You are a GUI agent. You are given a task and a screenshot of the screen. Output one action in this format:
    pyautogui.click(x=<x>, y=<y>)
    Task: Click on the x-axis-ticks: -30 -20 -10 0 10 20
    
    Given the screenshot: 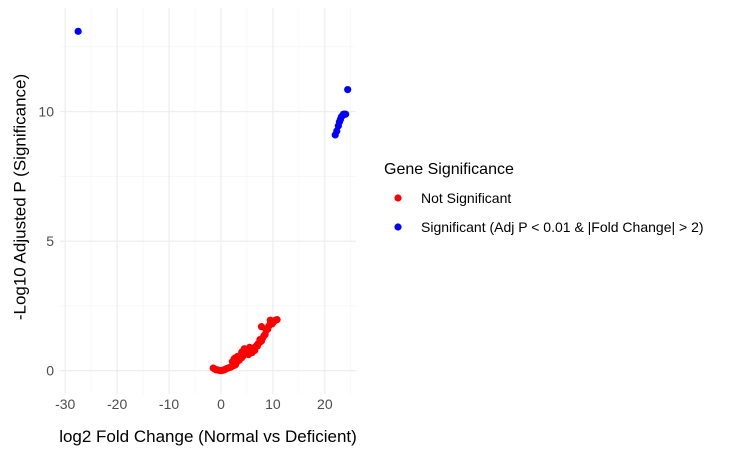 What is the action you would take?
    pyautogui.click(x=194, y=404)
    